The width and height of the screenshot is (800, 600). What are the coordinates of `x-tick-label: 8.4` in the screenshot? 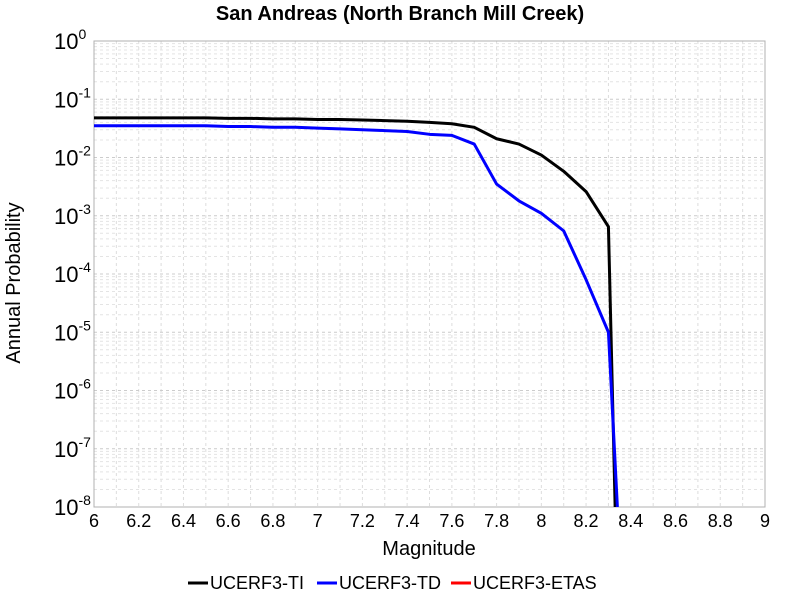 It's located at (630, 521).